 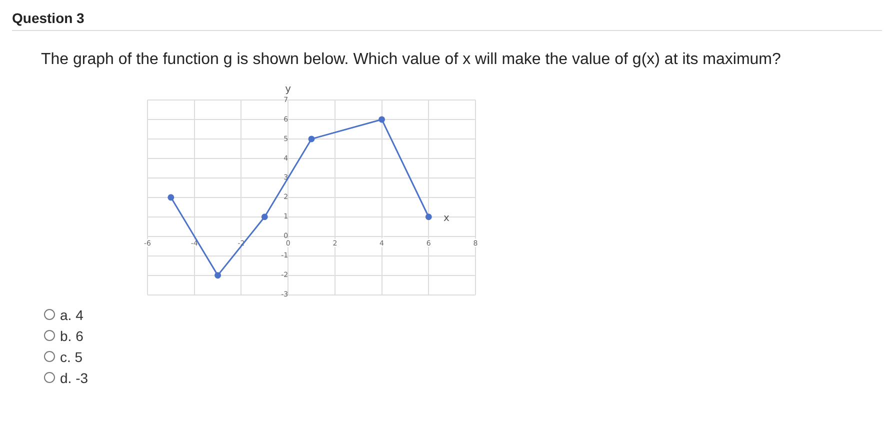 I want to click on text: b. 6, so click(x=72, y=336).